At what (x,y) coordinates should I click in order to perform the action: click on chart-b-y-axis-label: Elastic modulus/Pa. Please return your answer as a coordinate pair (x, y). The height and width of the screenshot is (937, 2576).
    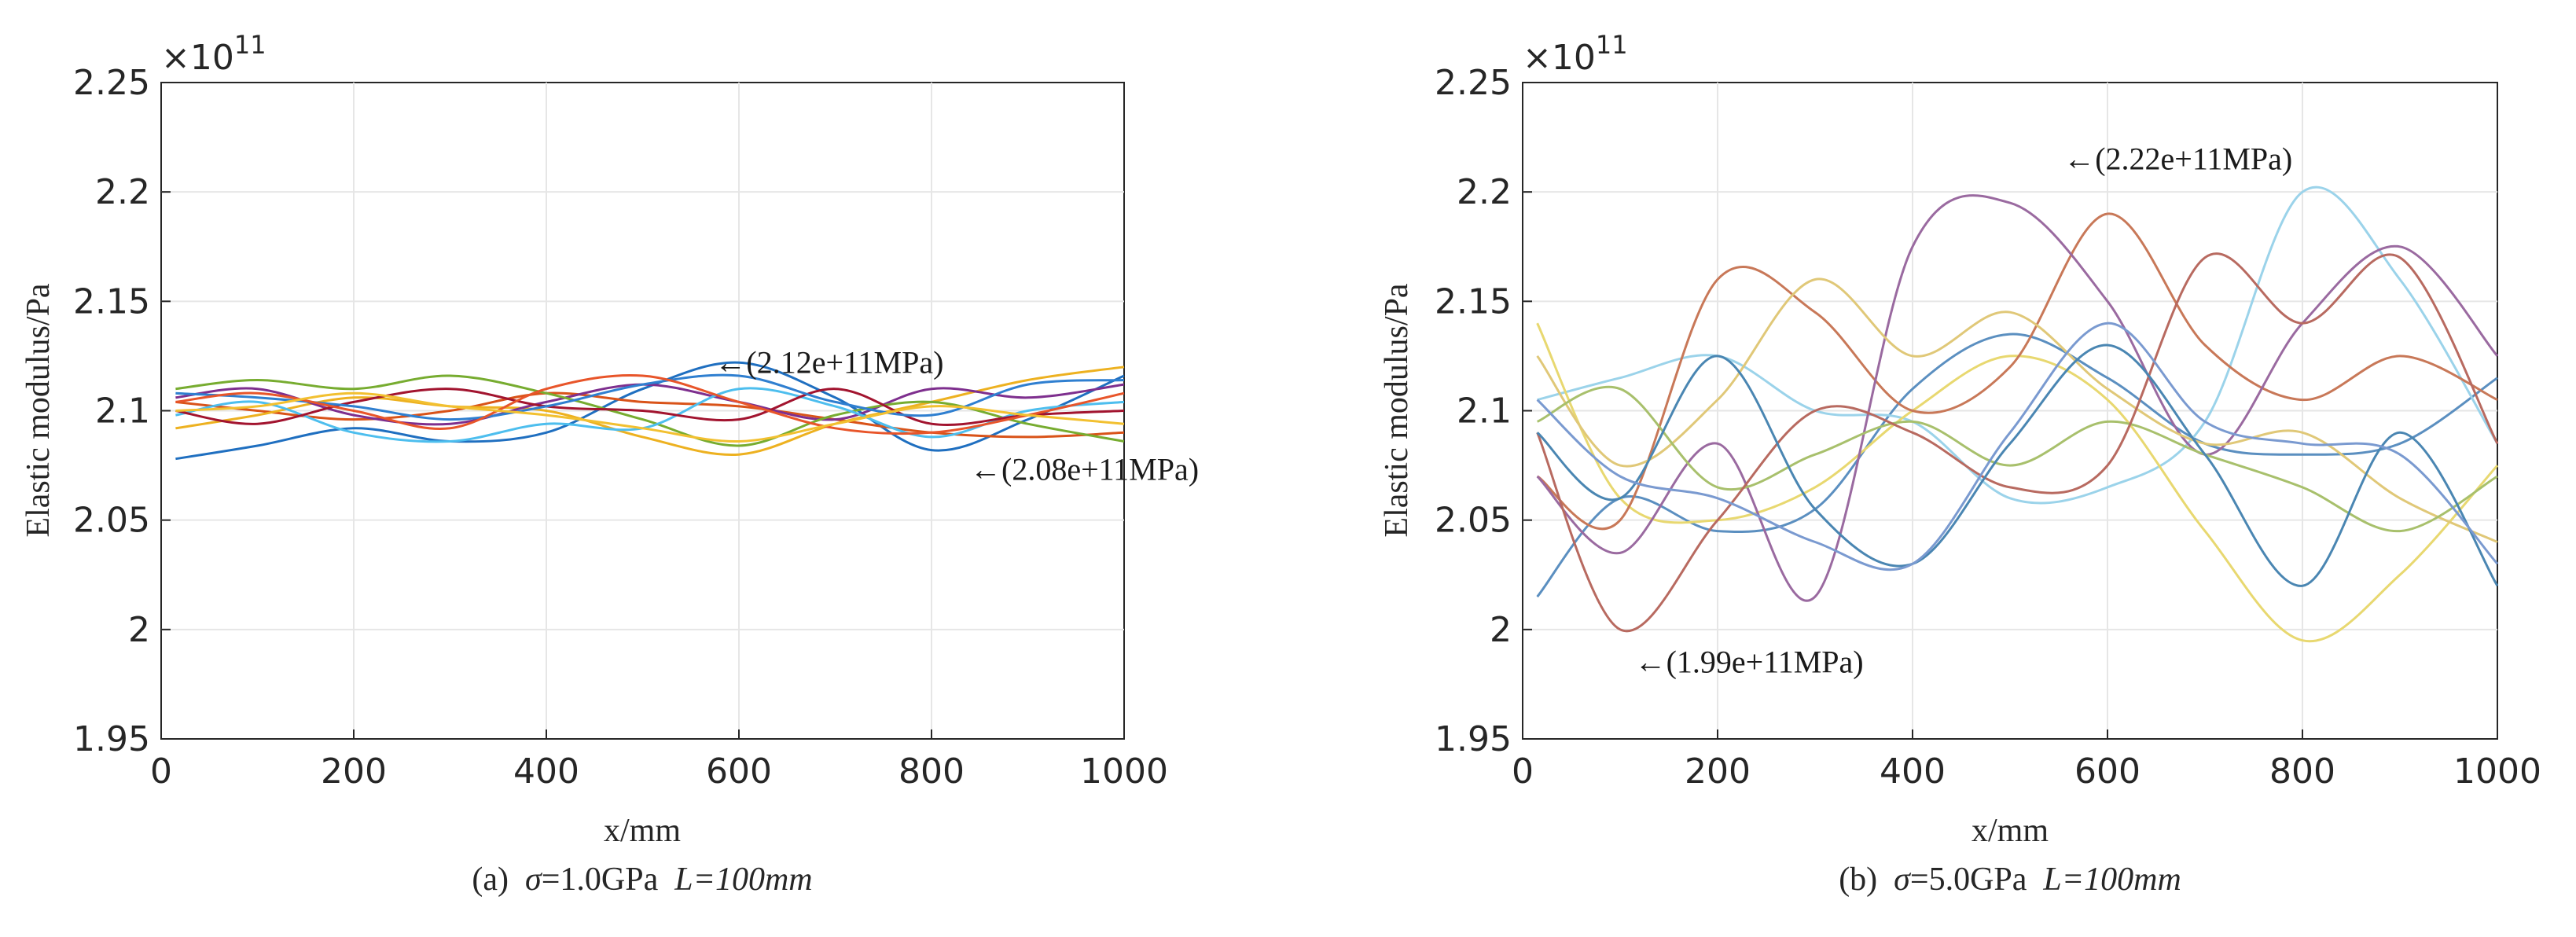
    Looking at the image, I should click on (1397, 410).